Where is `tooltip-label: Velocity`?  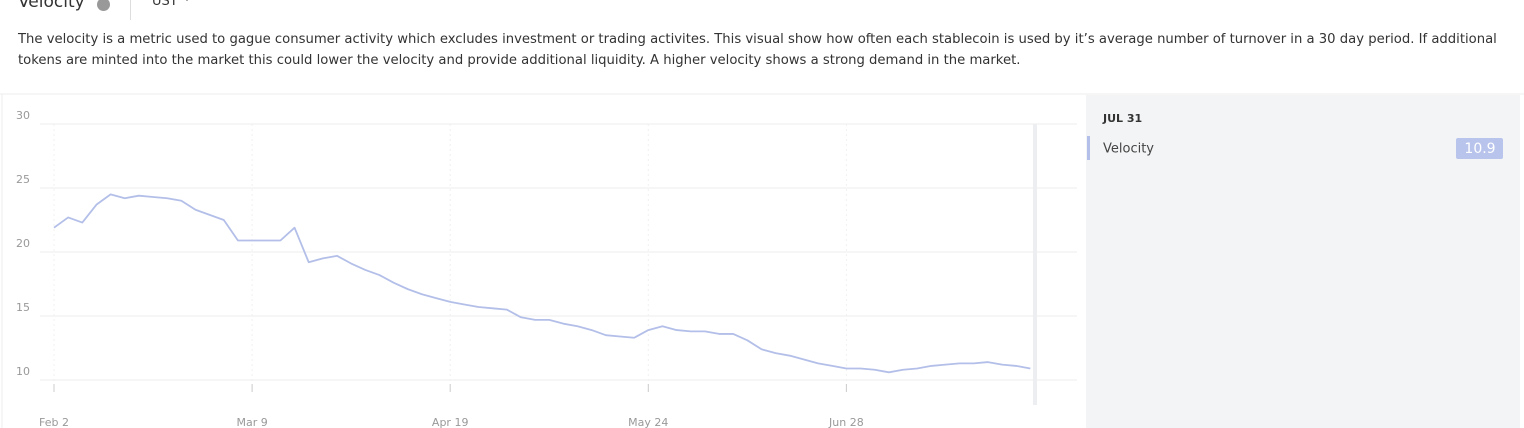
tooltip-label: Velocity is located at coordinates (1128, 149).